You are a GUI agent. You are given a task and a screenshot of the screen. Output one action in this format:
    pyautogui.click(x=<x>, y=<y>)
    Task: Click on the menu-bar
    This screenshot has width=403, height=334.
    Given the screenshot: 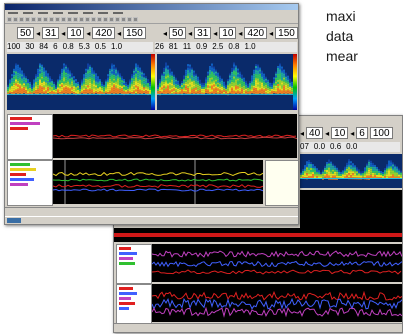 What is the action you would take?
    pyautogui.click(x=151, y=12)
    